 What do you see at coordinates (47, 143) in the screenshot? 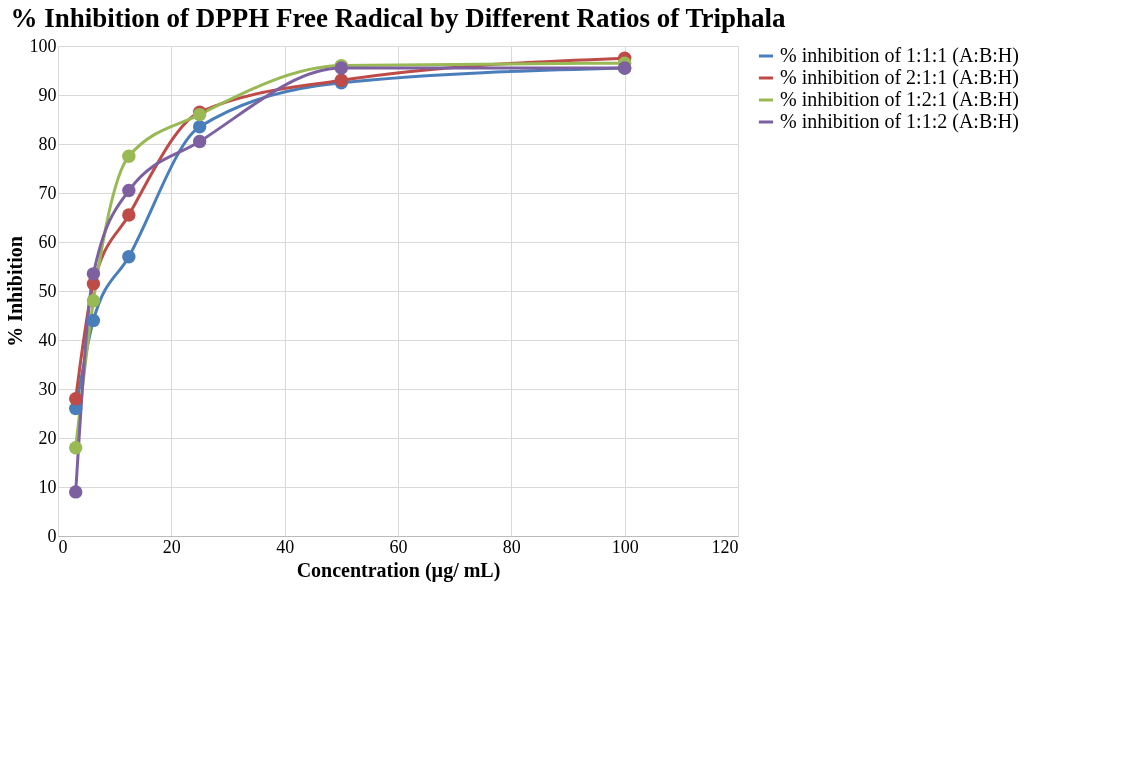
I see `y-tick-label: 80` at bounding box center [47, 143].